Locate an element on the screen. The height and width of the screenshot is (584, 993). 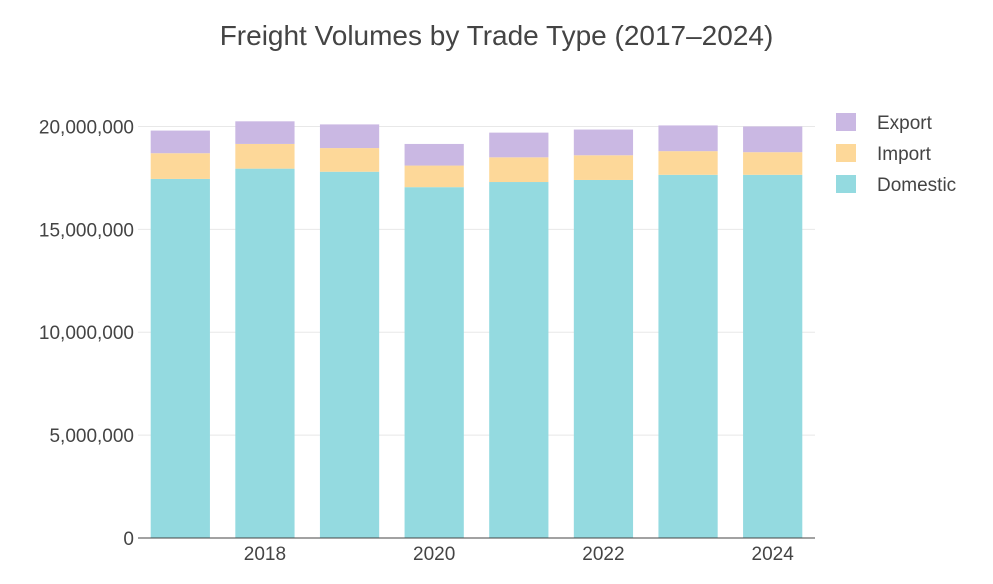
bar-import-2023 is located at coordinates (688, 163).